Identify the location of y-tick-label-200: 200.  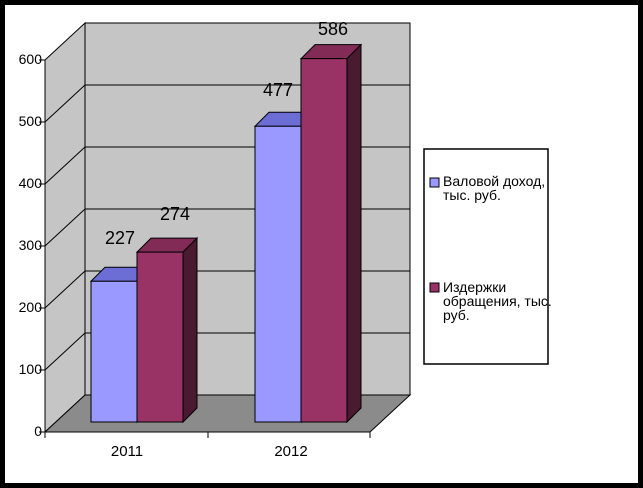
(31, 307).